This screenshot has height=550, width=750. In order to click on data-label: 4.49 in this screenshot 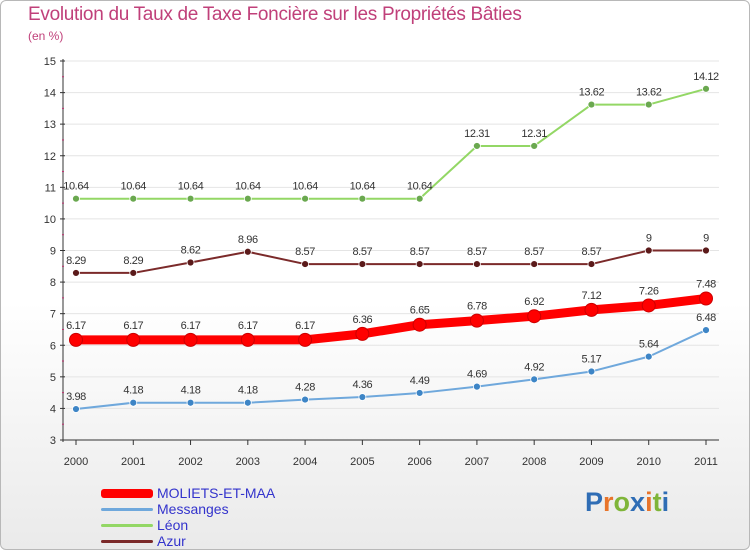, I will do `click(420, 381)`.